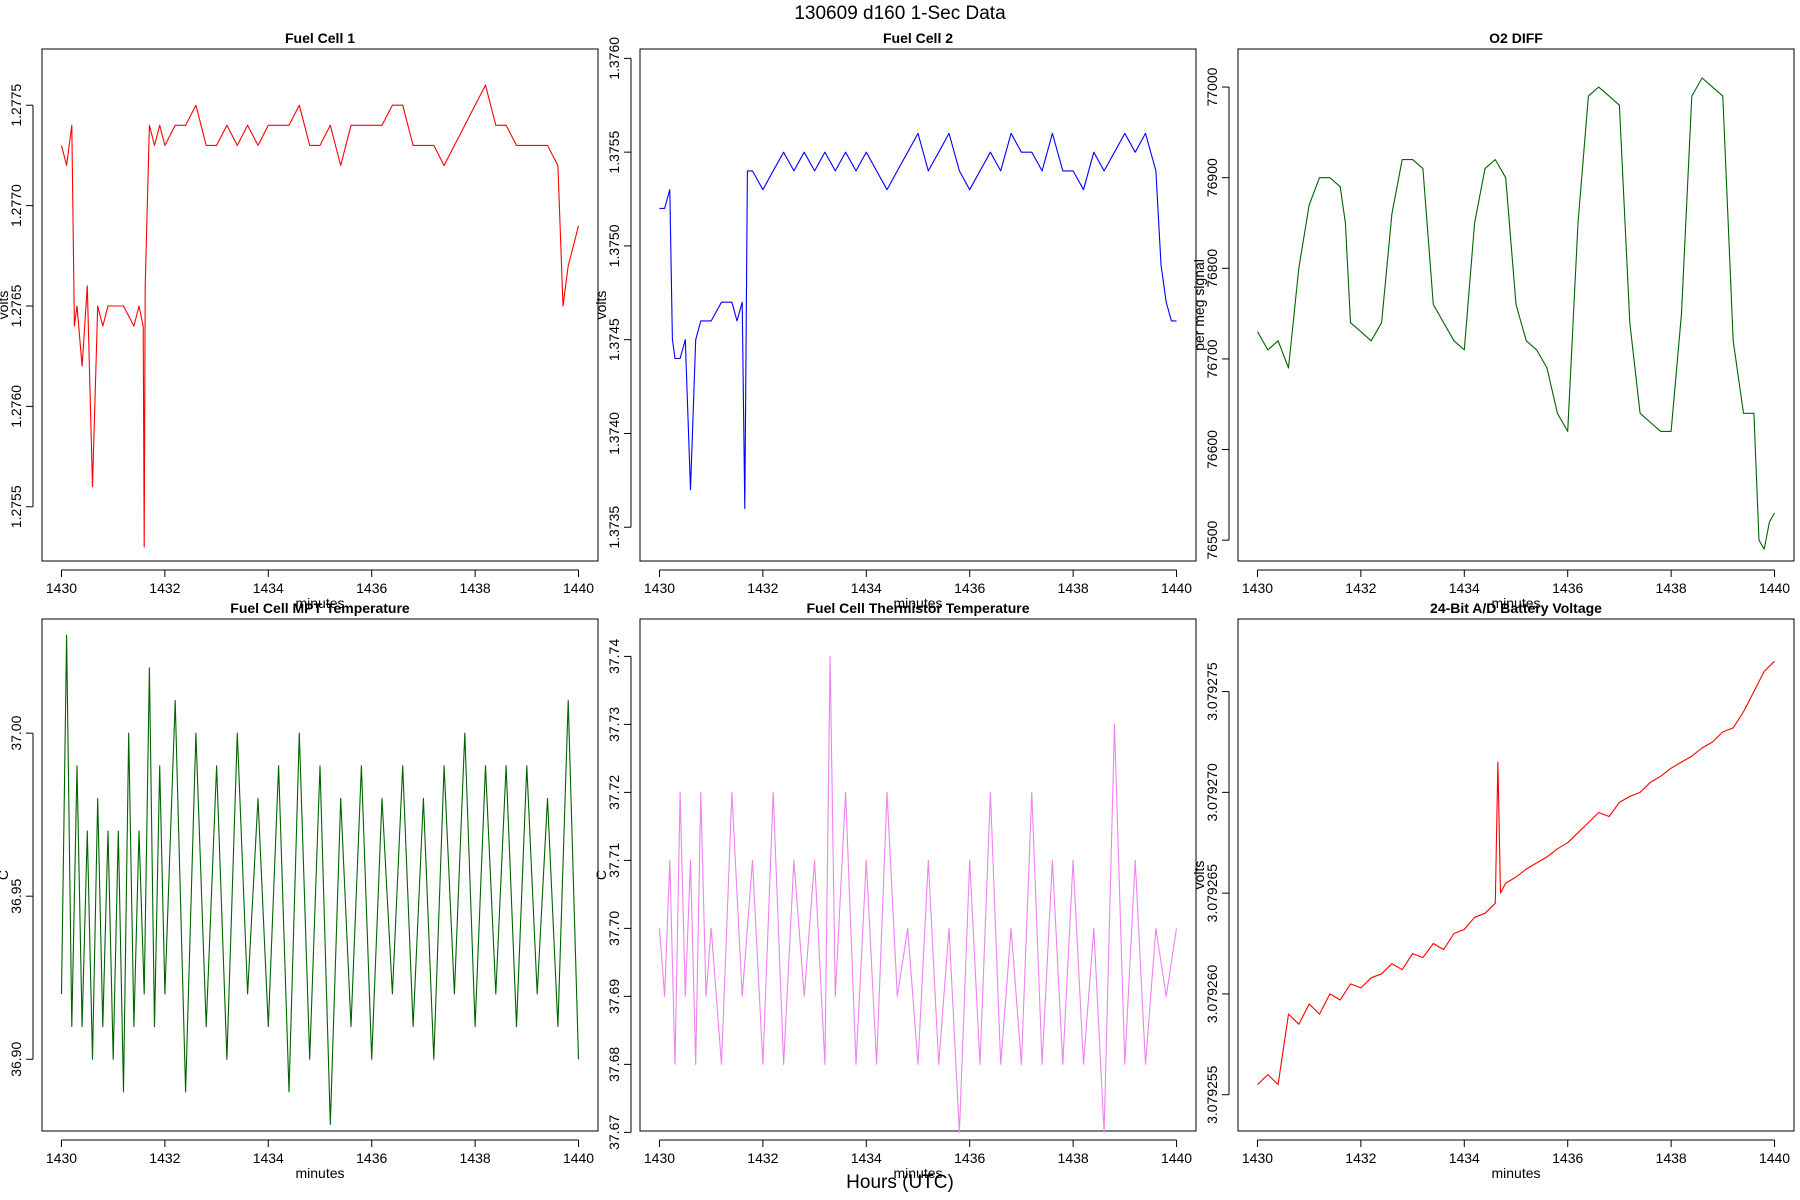 The image size is (1800, 1200). I want to click on y-tick-label: 76700, so click(1212, 358).